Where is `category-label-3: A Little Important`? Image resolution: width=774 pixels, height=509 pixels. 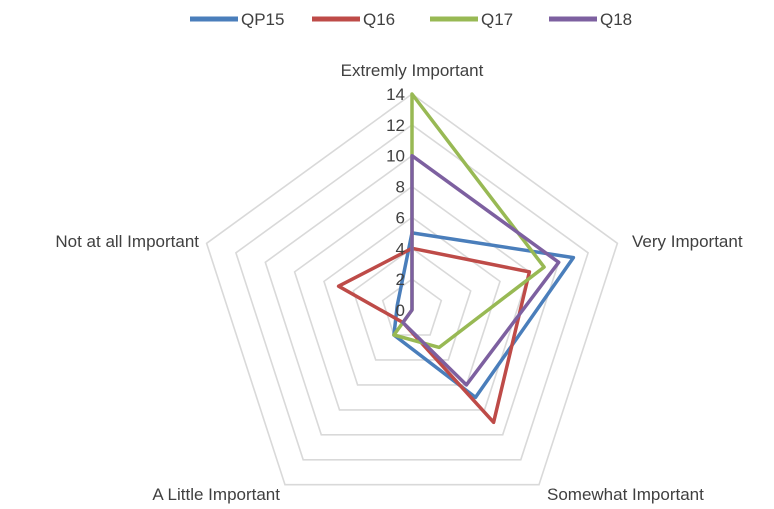
category-label-3: A Little Important is located at coordinates (216, 494).